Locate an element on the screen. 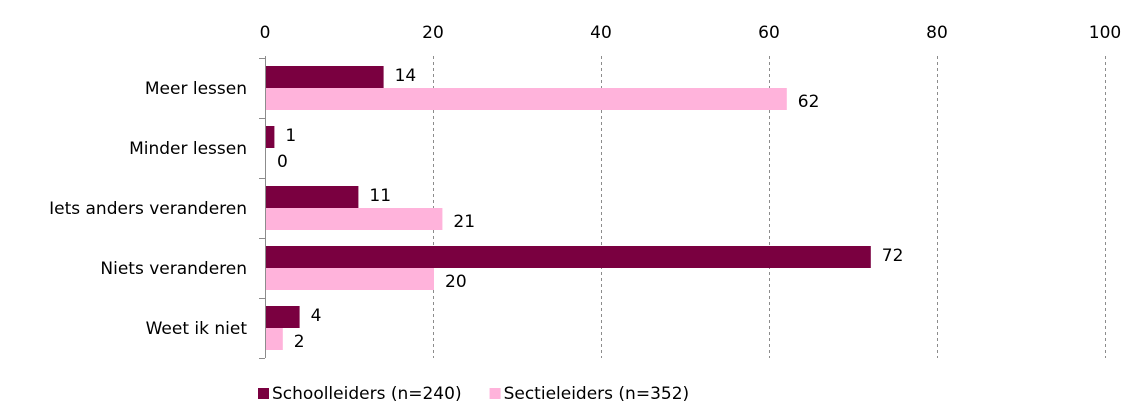 Image resolution: width=1127 pixels, height=408 pixels. legend-label: Schoolleiders (n=240) is located at coordinates (367, 394).